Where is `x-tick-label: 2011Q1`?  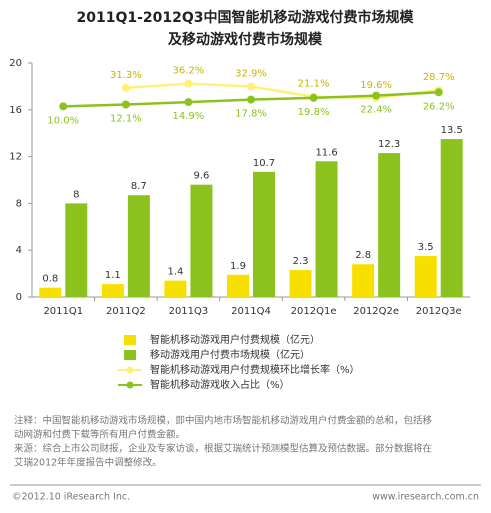 x-tick-label: 2011Q1 is located at coordinates (63, 311).